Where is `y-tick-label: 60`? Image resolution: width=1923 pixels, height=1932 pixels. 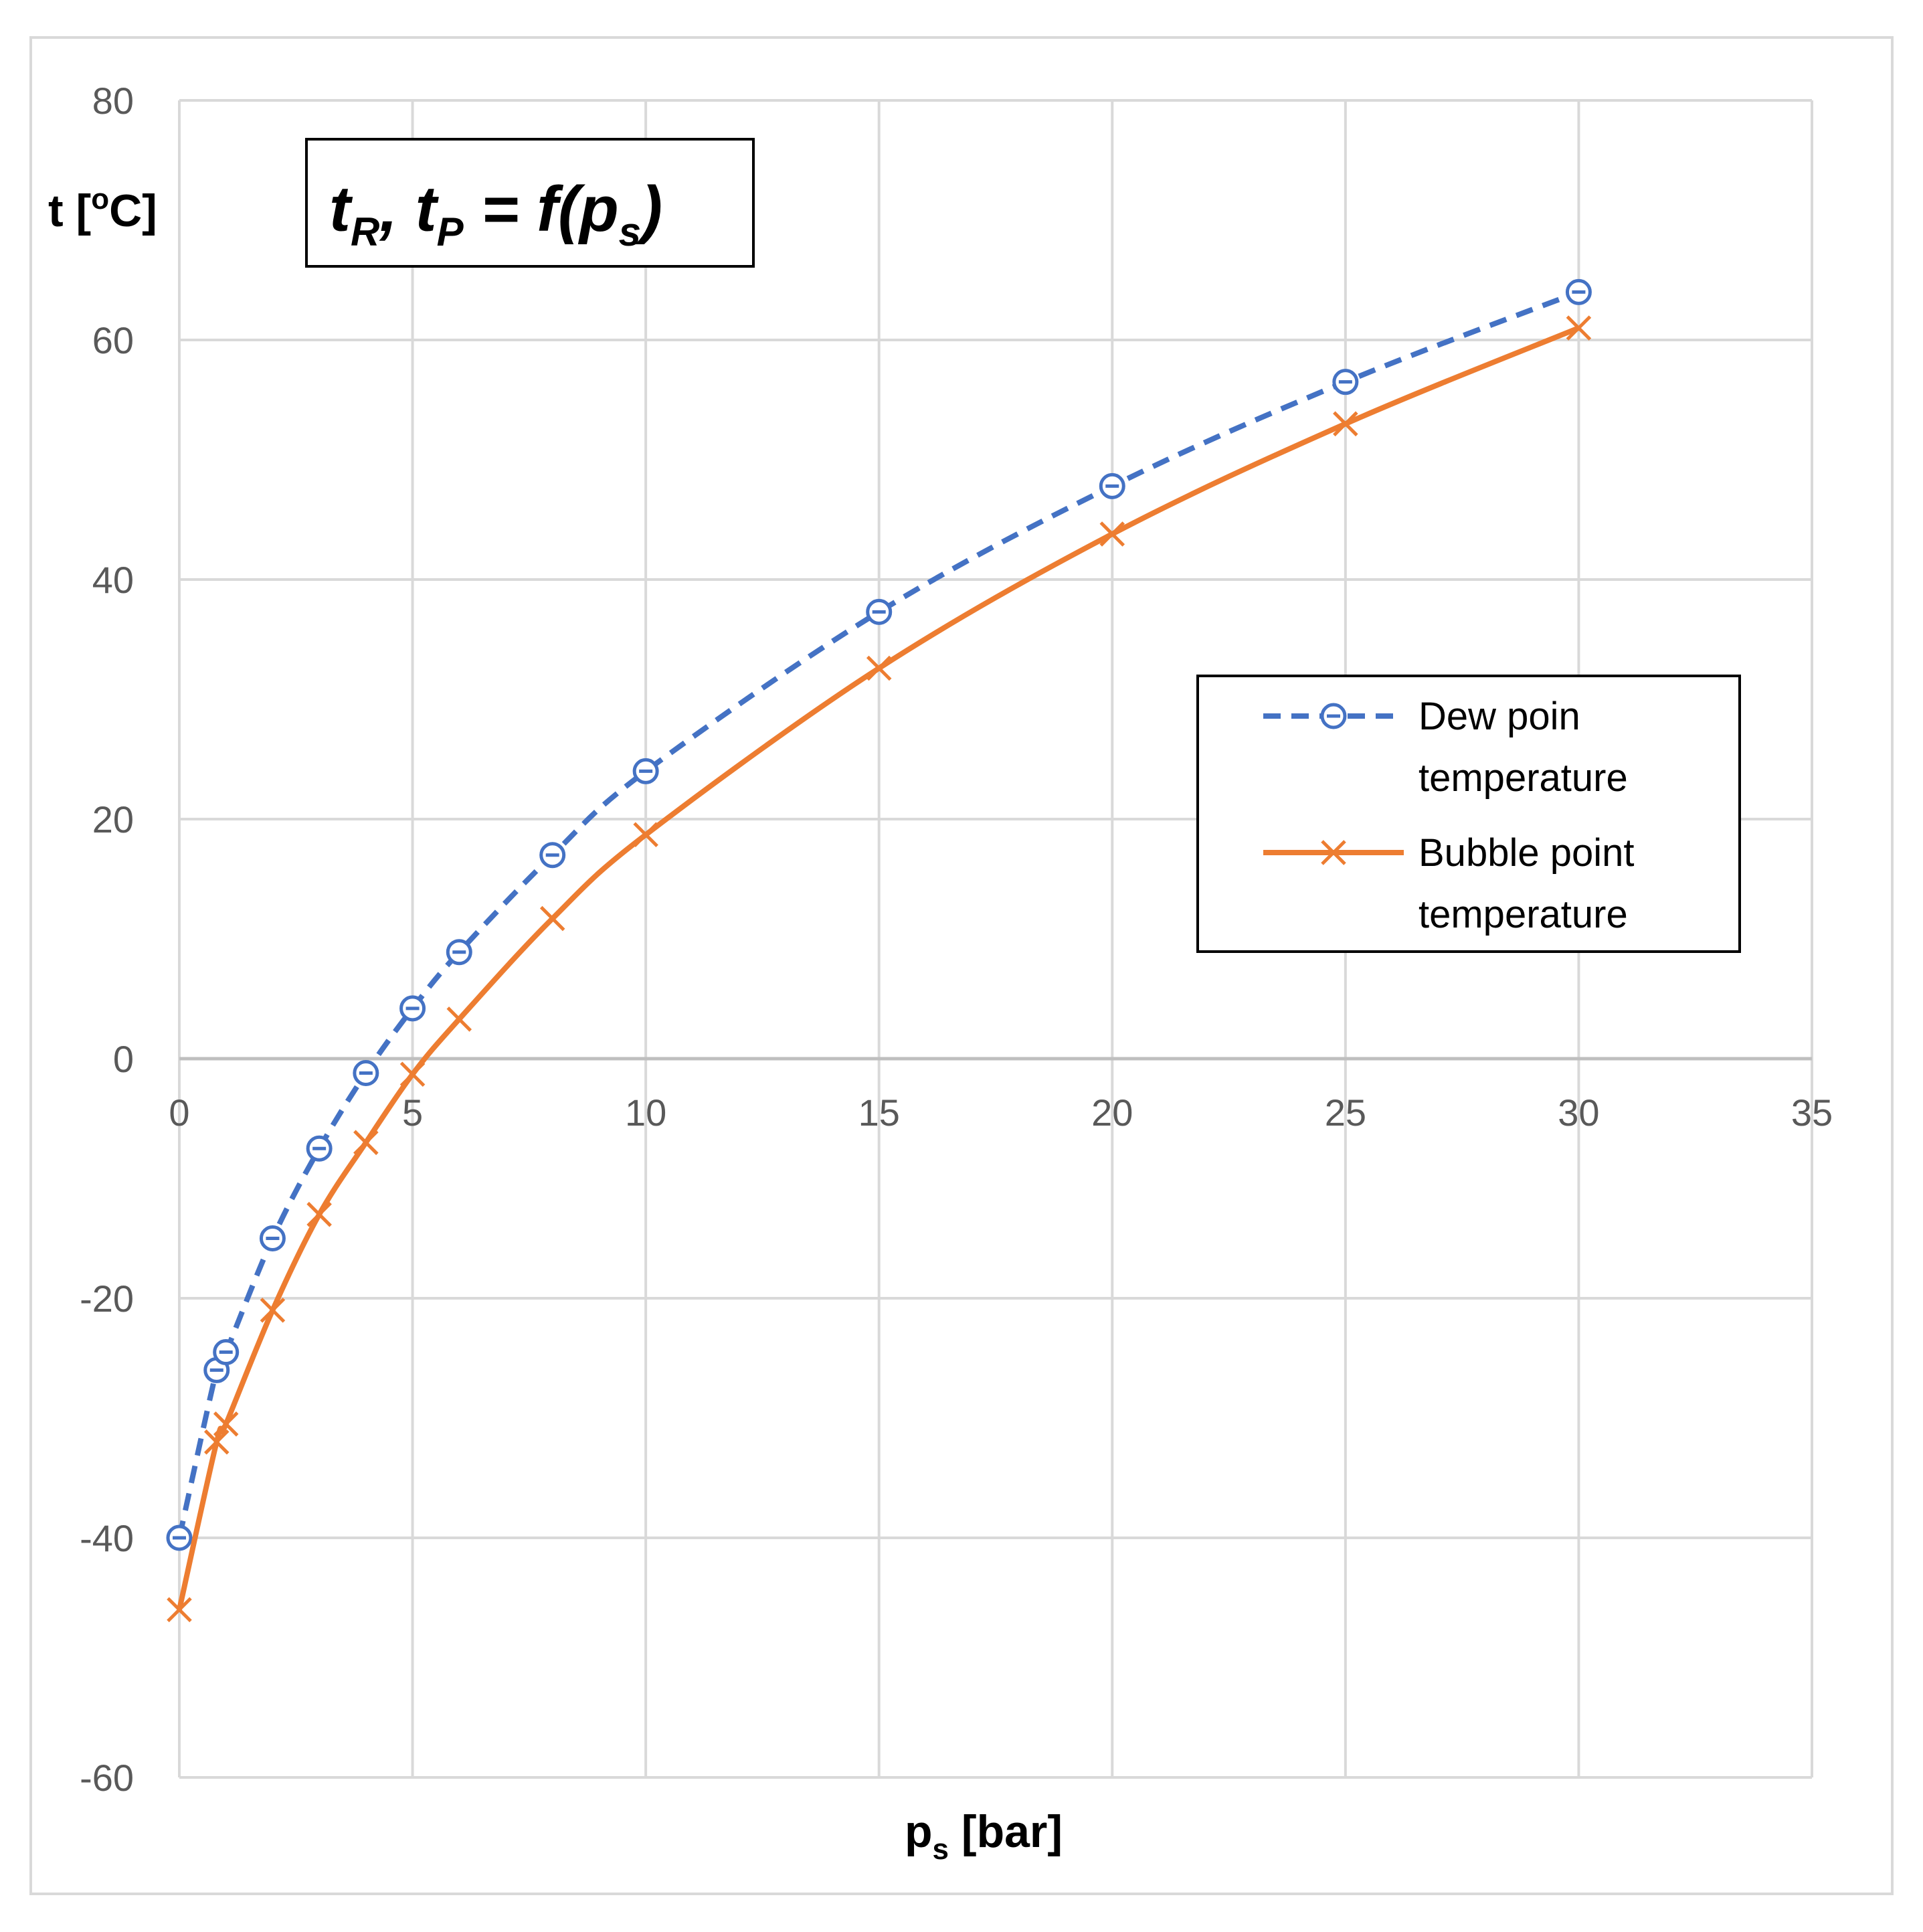 y-tick-label: 60 is located at coordinates (113, 340).